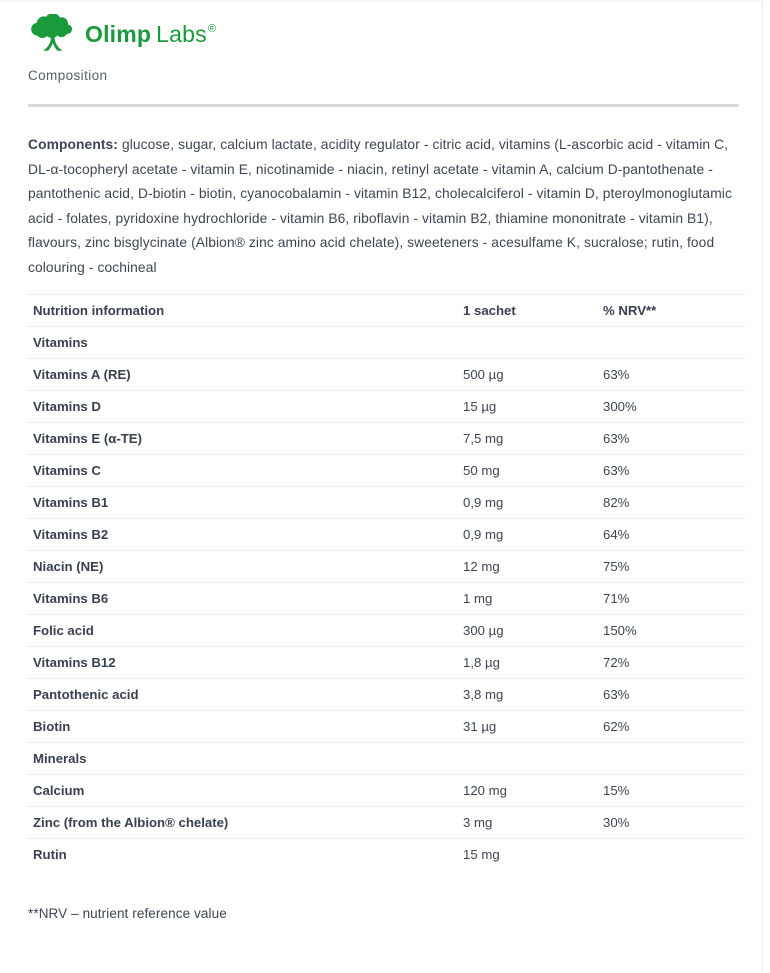 The height and width of the screenshot is (973, 770). Describe the element at coordinates (386, 438) in the screenshot. I see `table-row: Vitamins E (α-TE) 7,5 mg 63%` at that location.